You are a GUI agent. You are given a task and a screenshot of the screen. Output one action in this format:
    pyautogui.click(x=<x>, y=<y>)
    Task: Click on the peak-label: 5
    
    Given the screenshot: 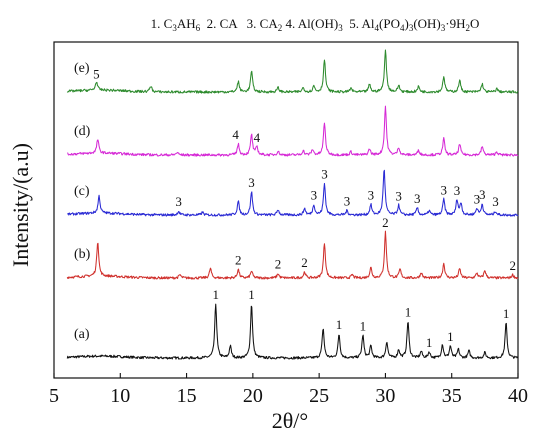 What is the action you would take?
    pyautogui.click(x=96, y=73)
    